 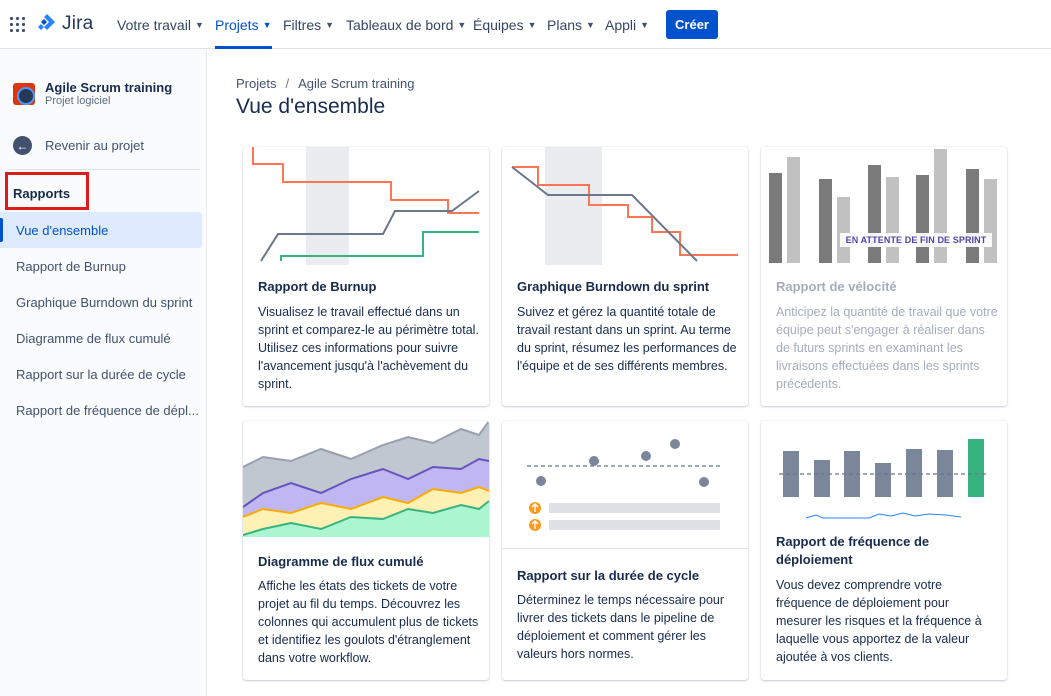 I want to click on nav-label: Plans, so click(x=565, y=24).